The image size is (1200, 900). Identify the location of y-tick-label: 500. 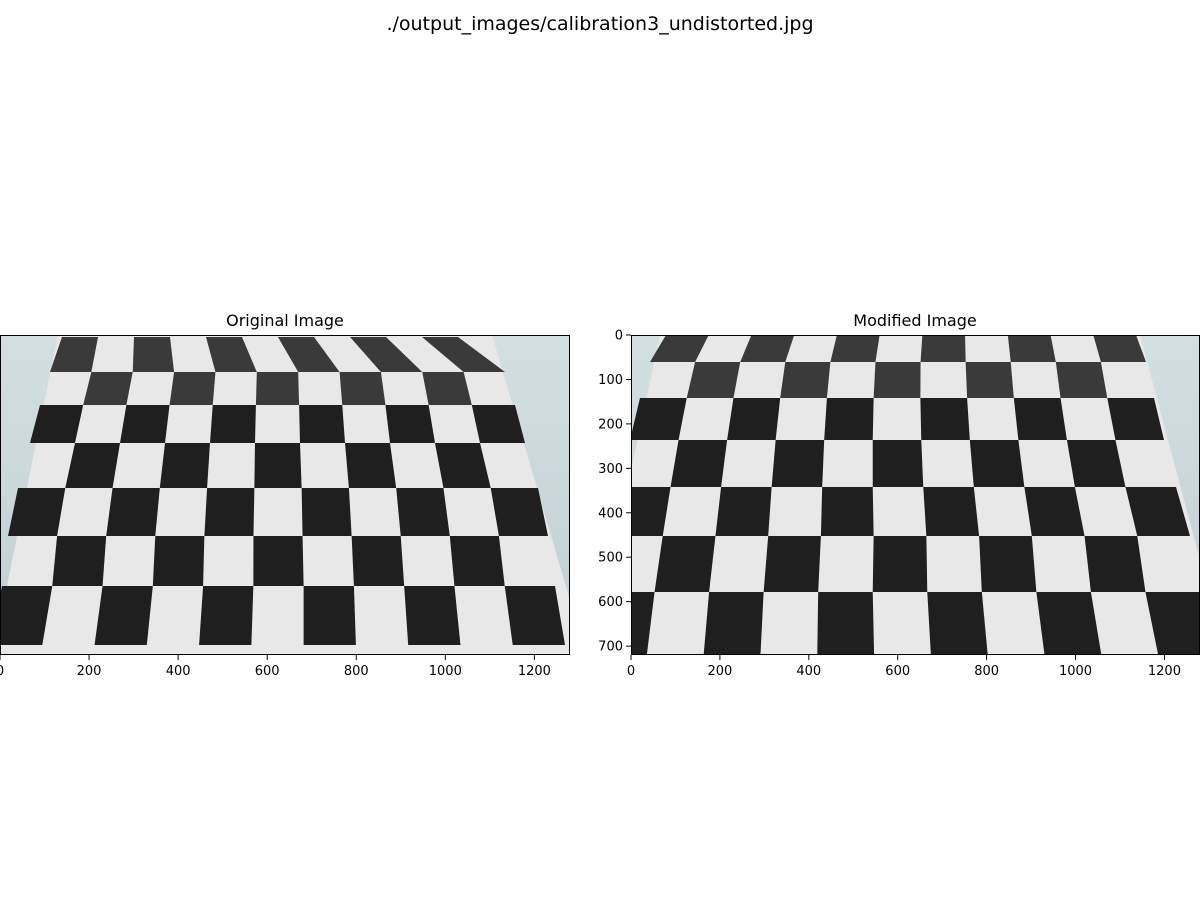
(610, 558).